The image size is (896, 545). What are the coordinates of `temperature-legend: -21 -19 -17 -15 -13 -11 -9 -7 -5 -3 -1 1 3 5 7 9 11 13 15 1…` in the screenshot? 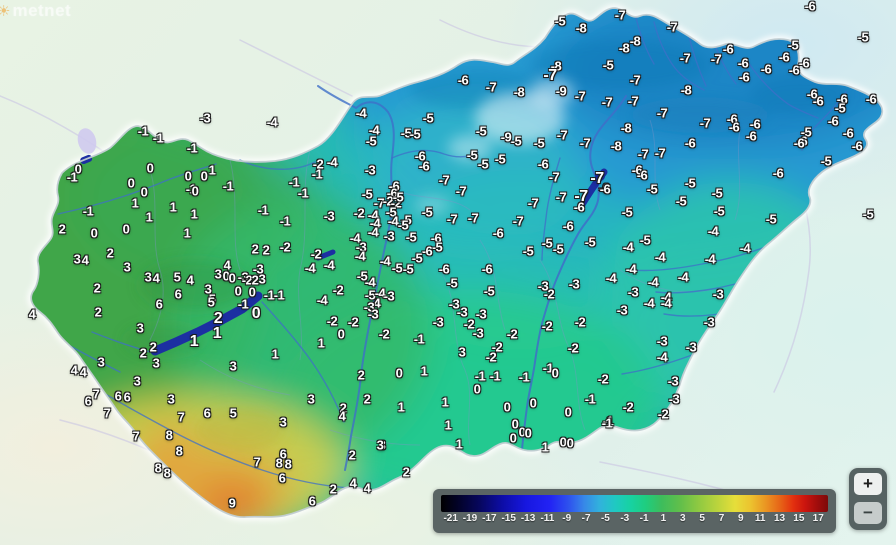 It's located at (634, 511).